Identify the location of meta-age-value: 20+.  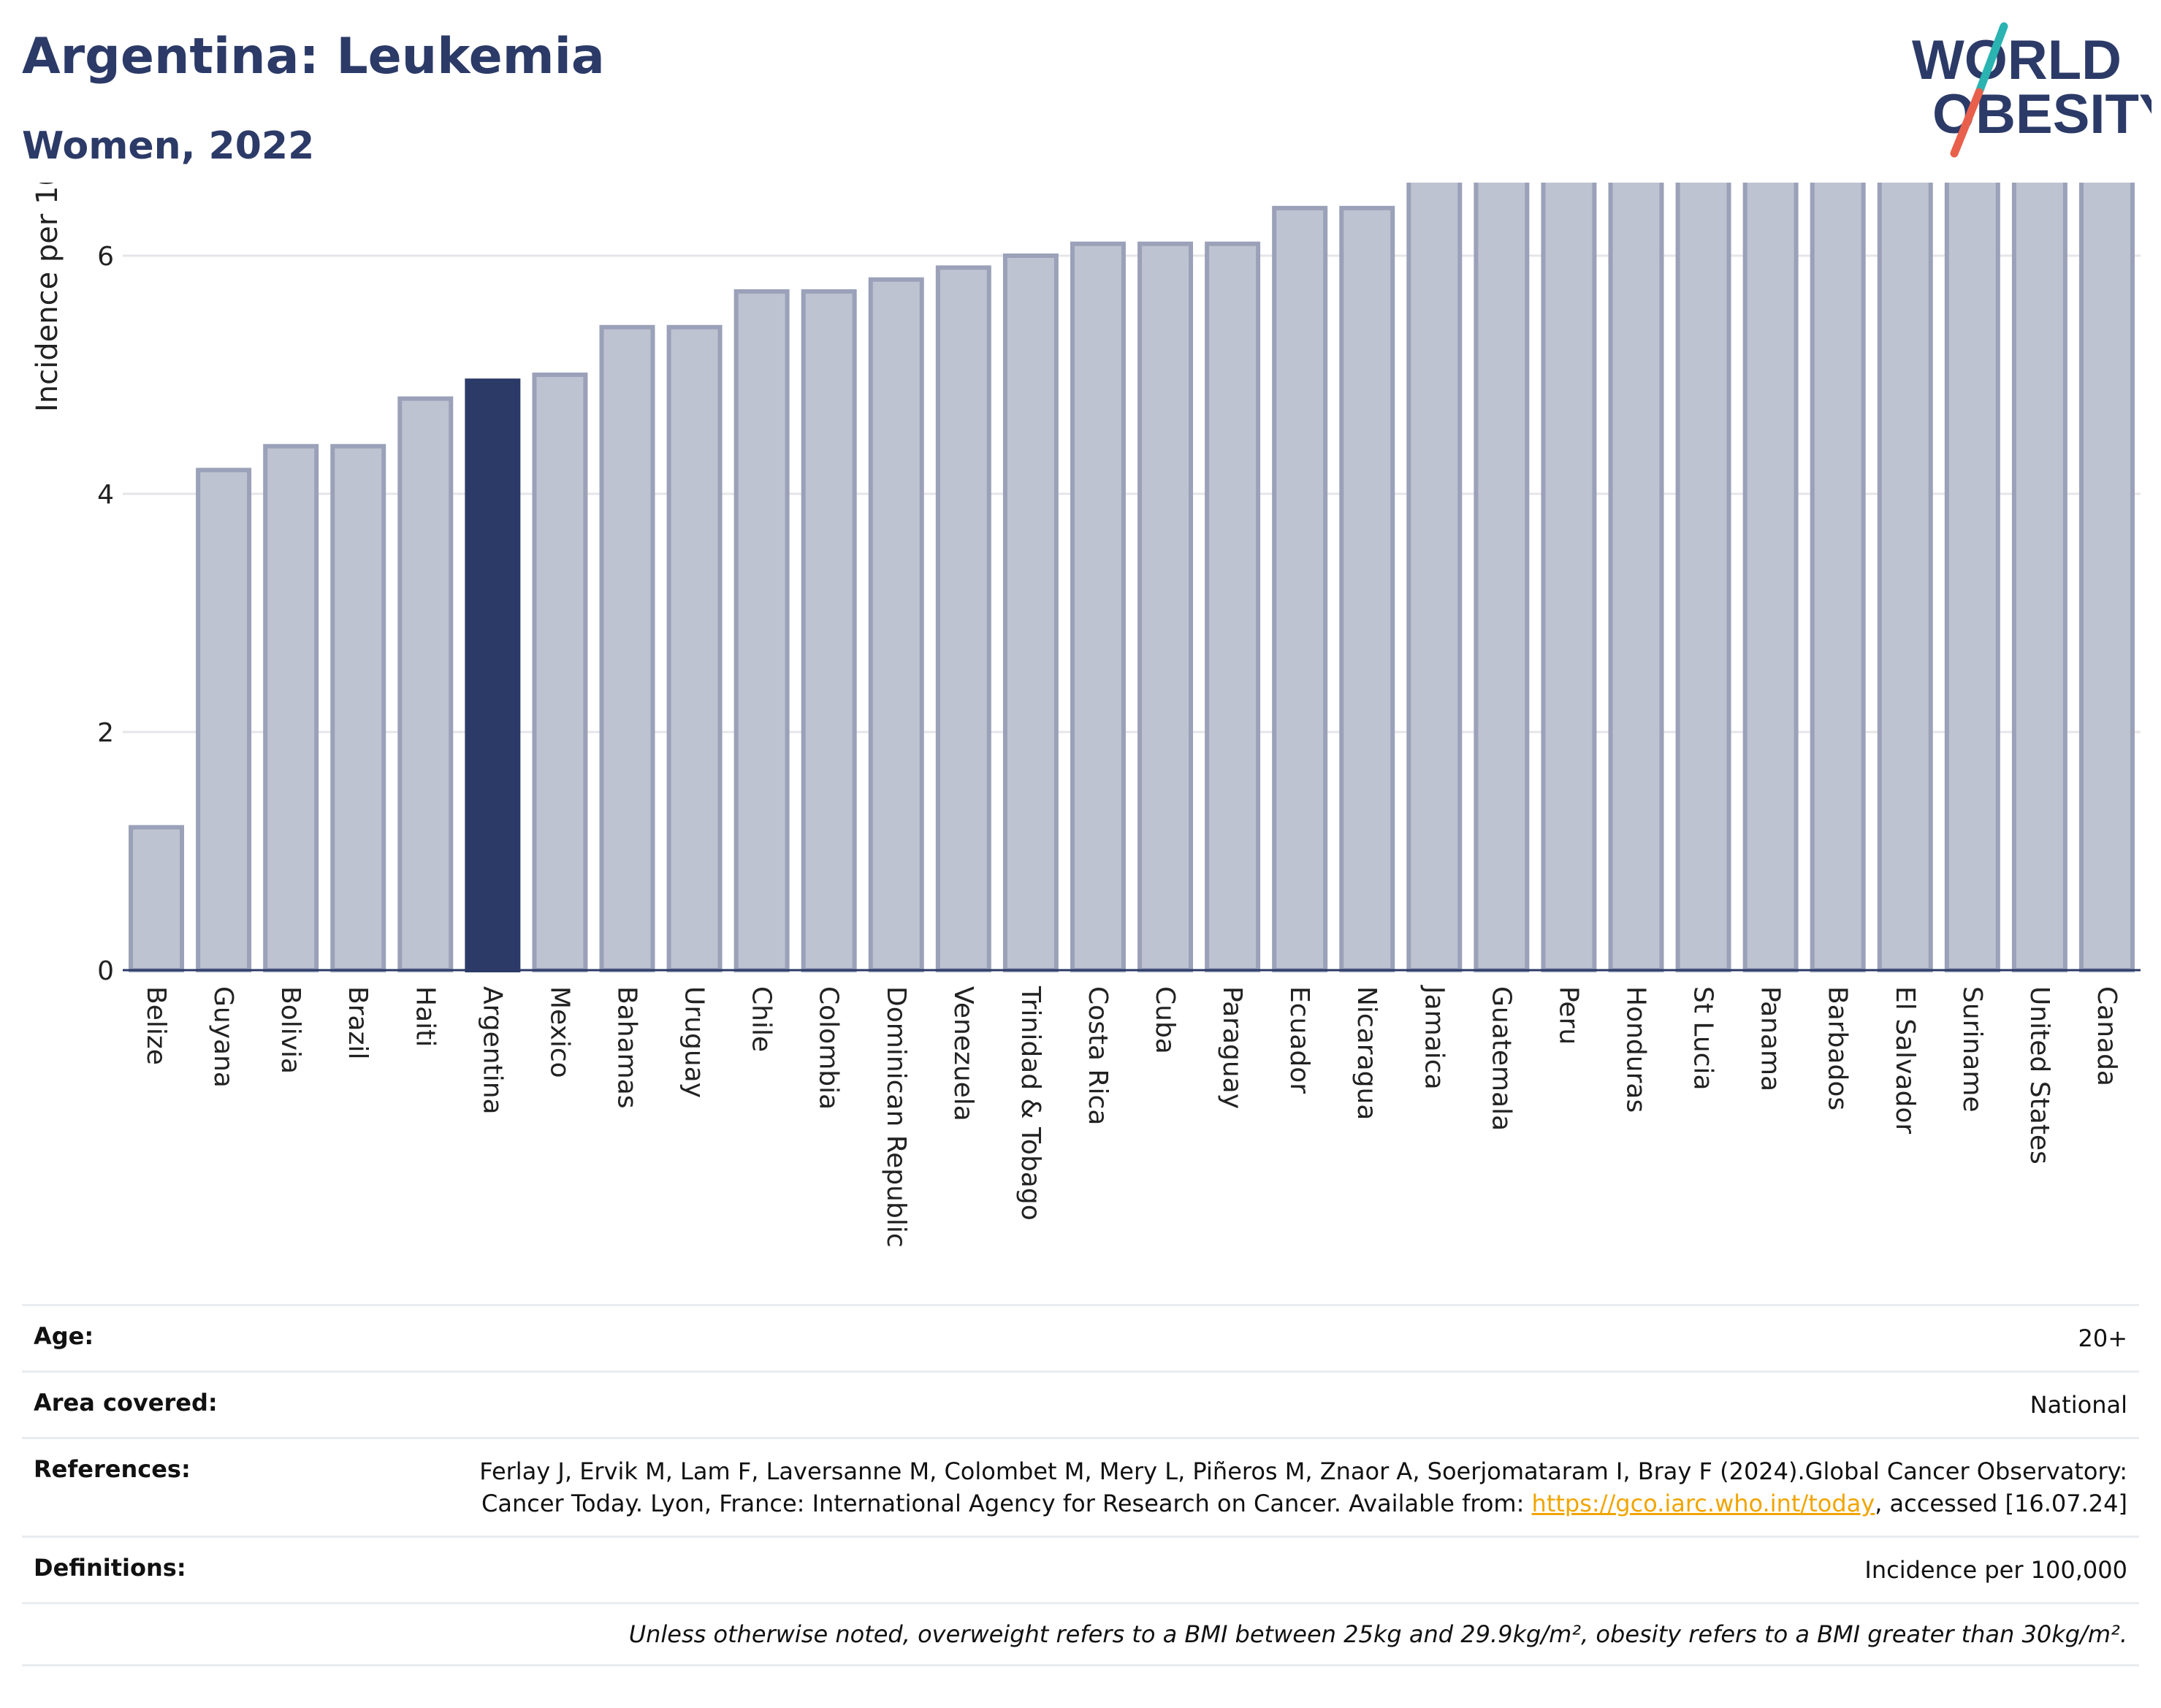
(1282, 1338).